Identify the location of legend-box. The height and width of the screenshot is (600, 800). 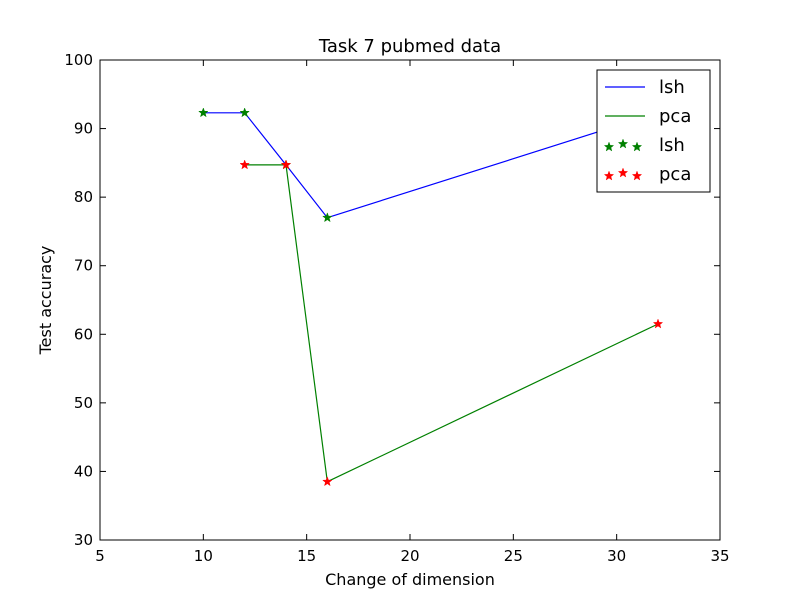
(653, 131).